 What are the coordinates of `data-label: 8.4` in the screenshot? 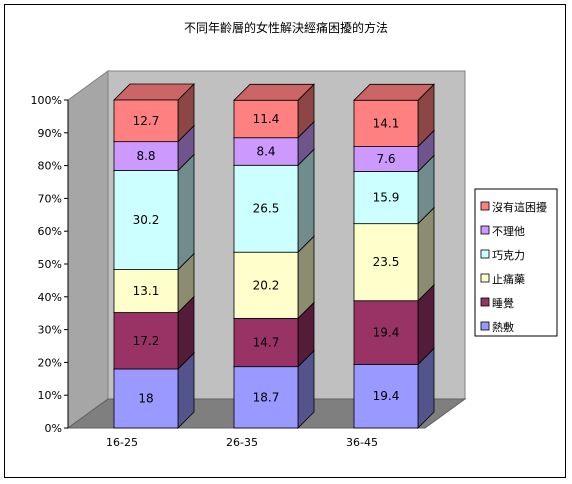 It's located at (265, 151).